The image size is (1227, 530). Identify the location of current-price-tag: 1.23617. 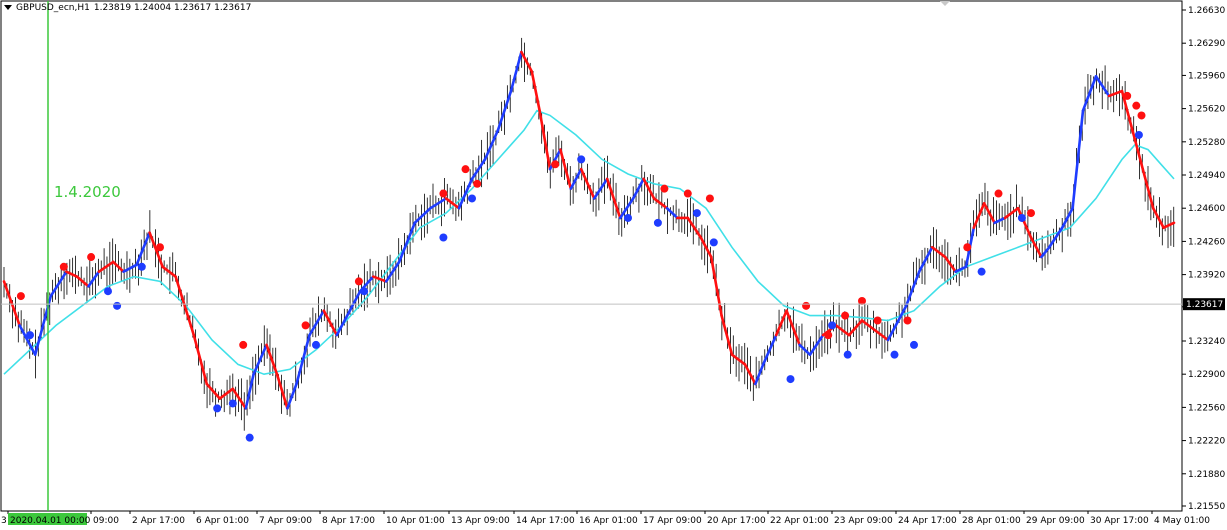
(1204, 304).